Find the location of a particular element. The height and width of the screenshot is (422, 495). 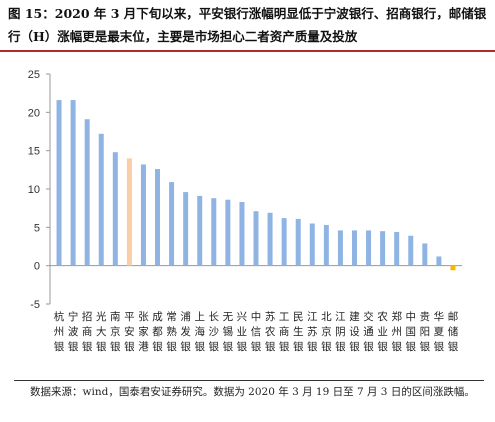

category-label-char: 中 is located at coordinates (411, 316).